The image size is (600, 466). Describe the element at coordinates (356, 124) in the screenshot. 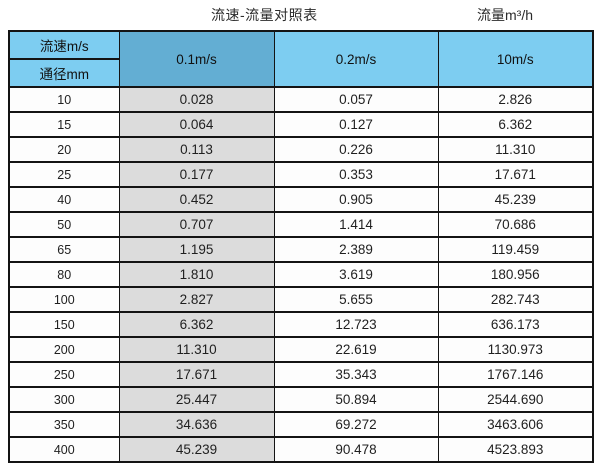

I see `flow-0-2ms-cell: 0.127` at that location.